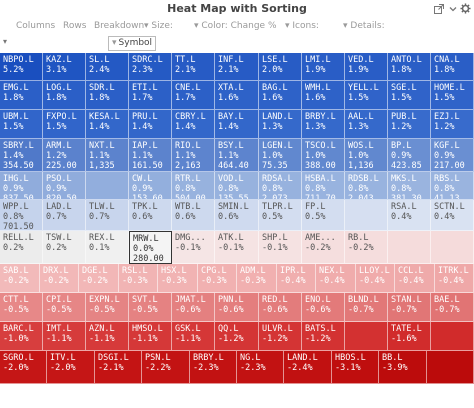 The width and height of the screenshot is (474, 408). Describe the element at coordinates (375, 278) in the screenshot. I see `heatmap-cell: LLOY.L -0.4%` at that location.